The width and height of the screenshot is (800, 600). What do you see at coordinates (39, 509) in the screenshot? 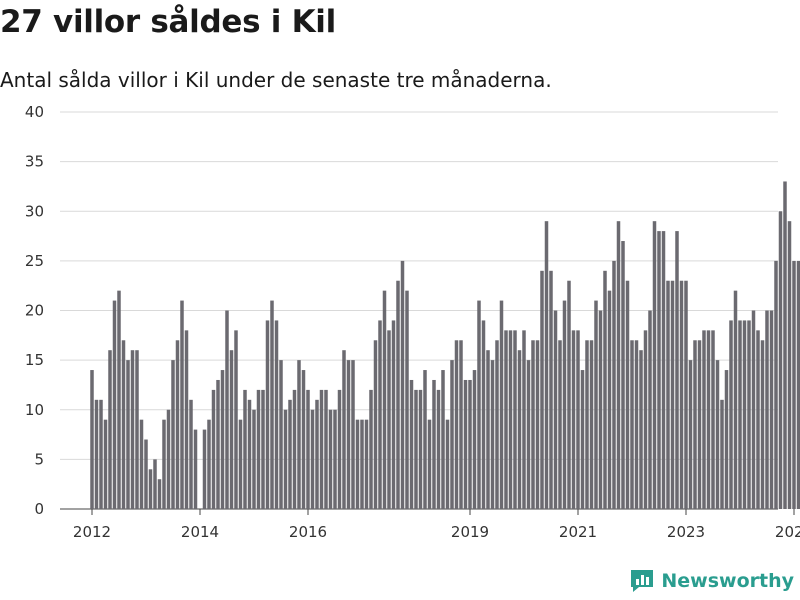
I see `y-tick-label: 0` at bounding box center [39, 509].